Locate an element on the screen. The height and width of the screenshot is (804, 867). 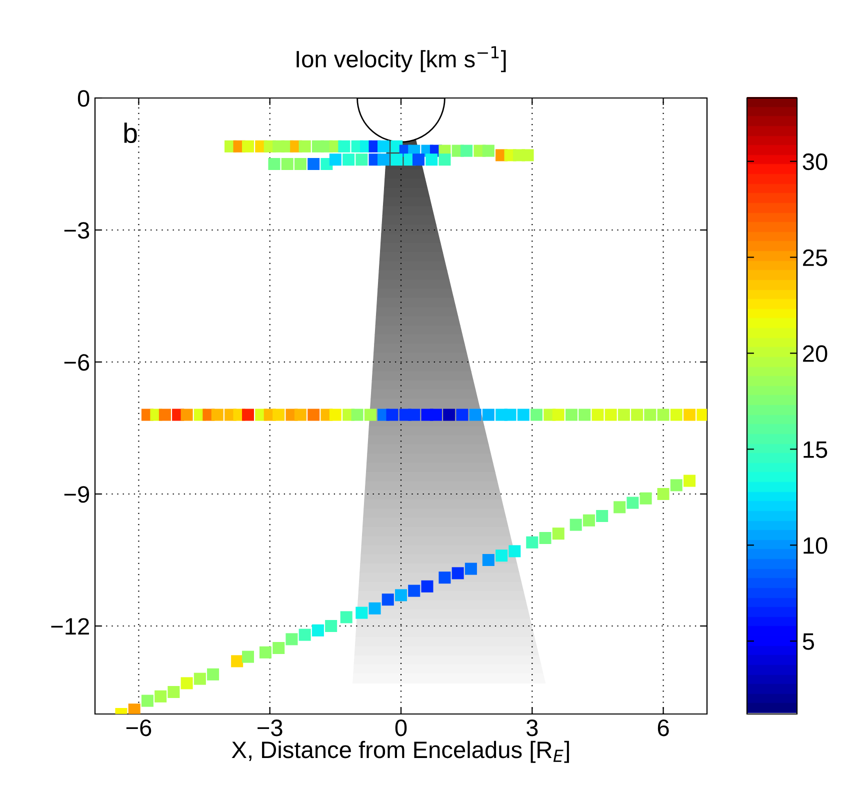
y-tick-label: 0 is located at coordinates (84, 98).